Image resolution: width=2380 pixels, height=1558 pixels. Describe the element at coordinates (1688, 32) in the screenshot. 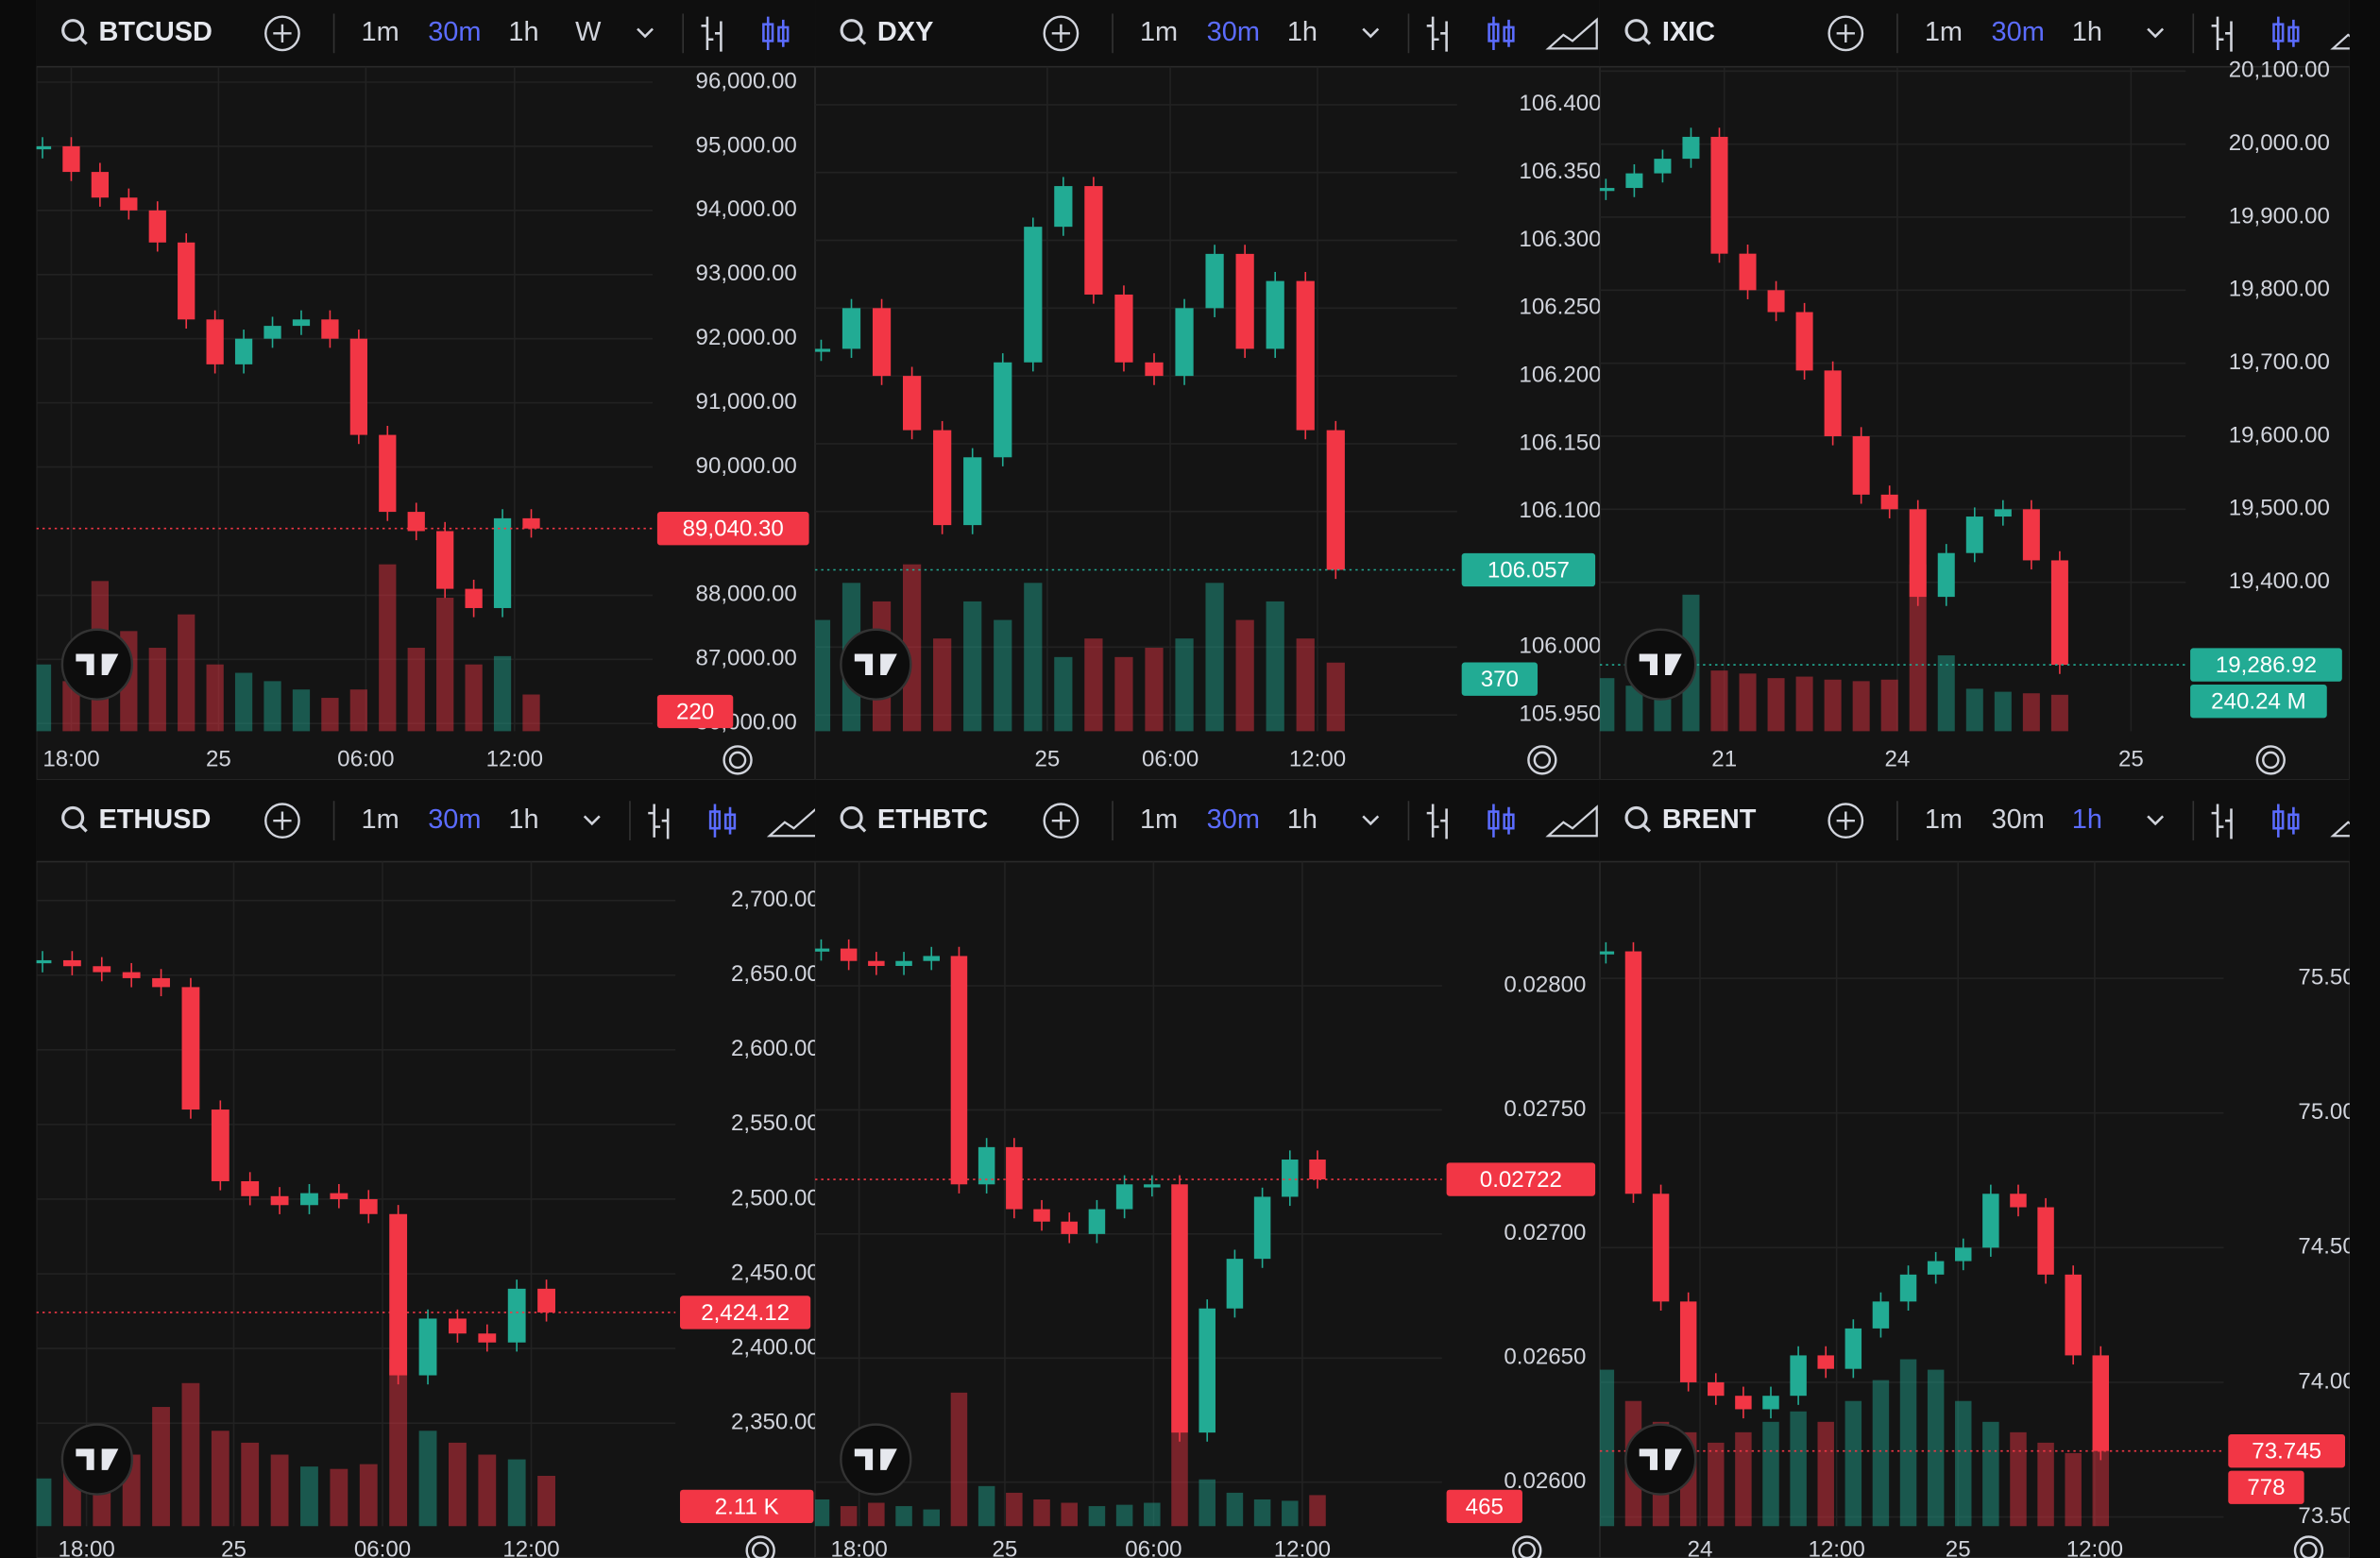

I see `symbol: IXIC` at that location.